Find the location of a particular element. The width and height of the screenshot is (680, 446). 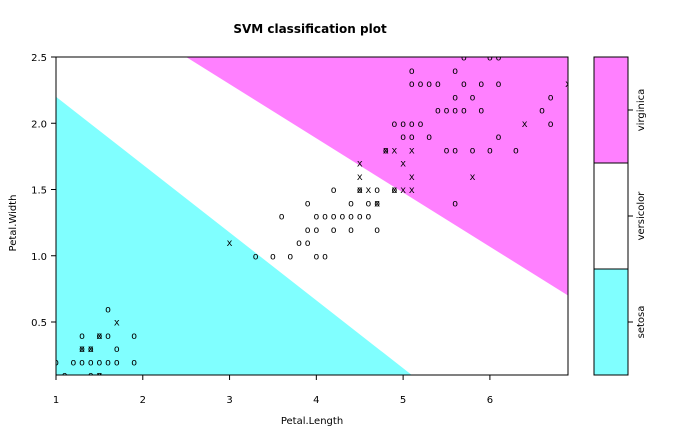

x-tick-label: 4 is located at coordinates (316, 400).